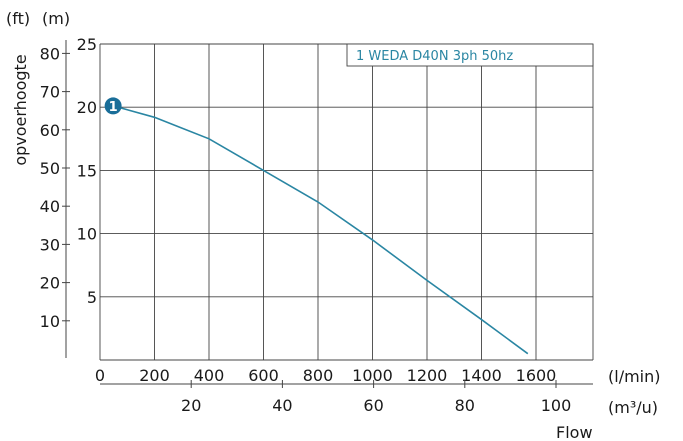 This screenshot has width=683, height=441. What do you see at coordinates (100, 375) in the screenshot?
I see `x-tick-label: 0` at bounding box center [100, 375].